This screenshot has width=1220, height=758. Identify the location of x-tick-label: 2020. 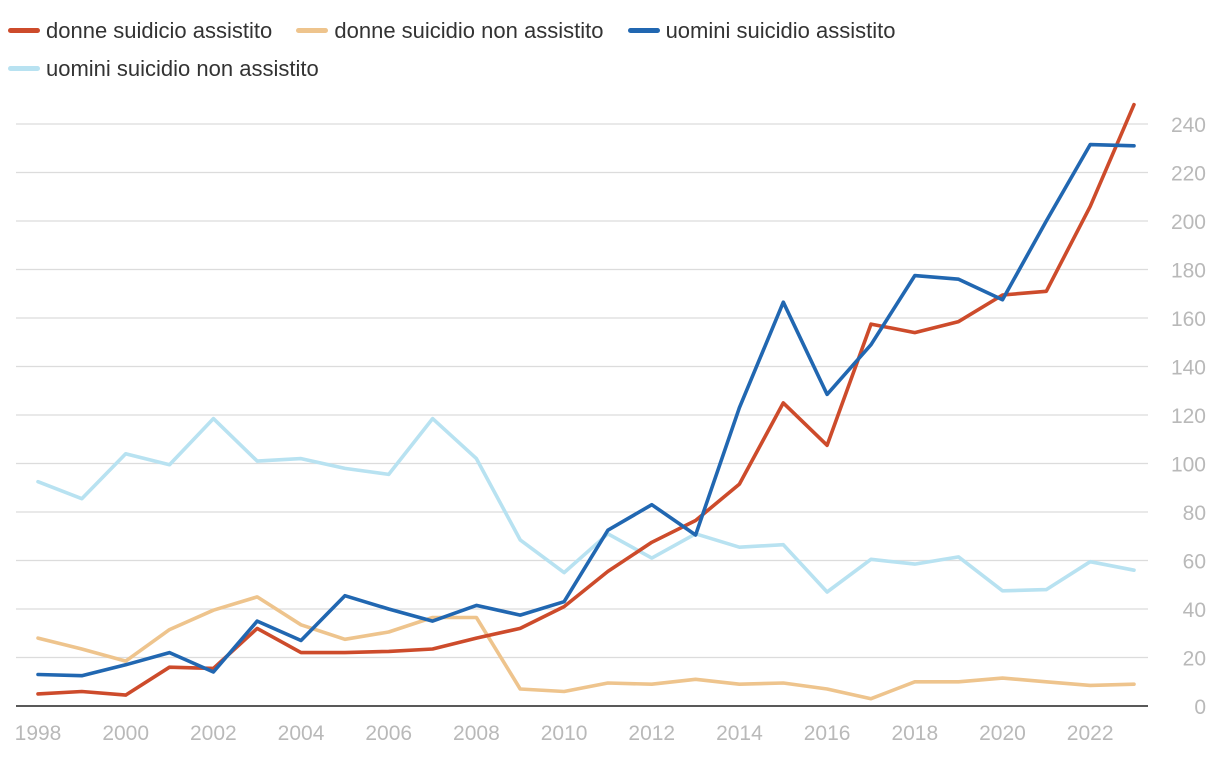
(1002, 733).